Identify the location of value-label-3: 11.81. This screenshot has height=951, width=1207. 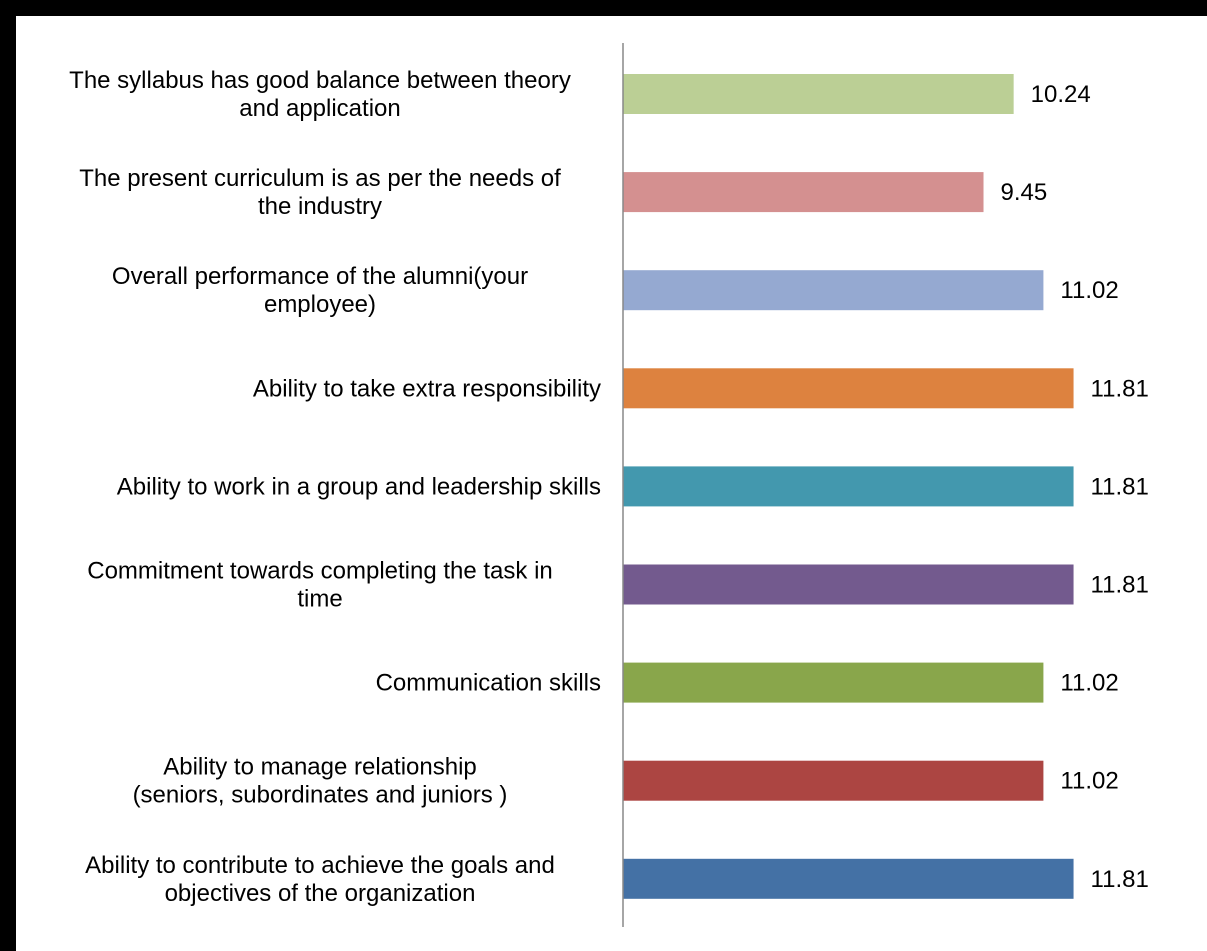
(1120, 388).